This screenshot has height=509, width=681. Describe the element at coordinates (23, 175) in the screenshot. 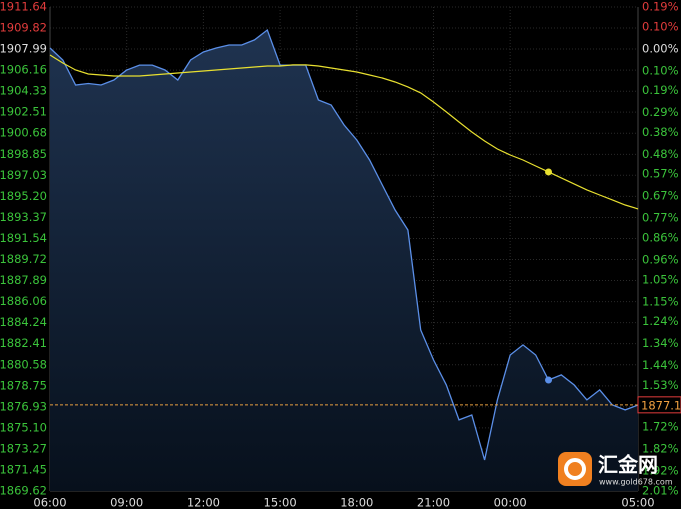

I see `y-tick-label: 1897.03` at that location.